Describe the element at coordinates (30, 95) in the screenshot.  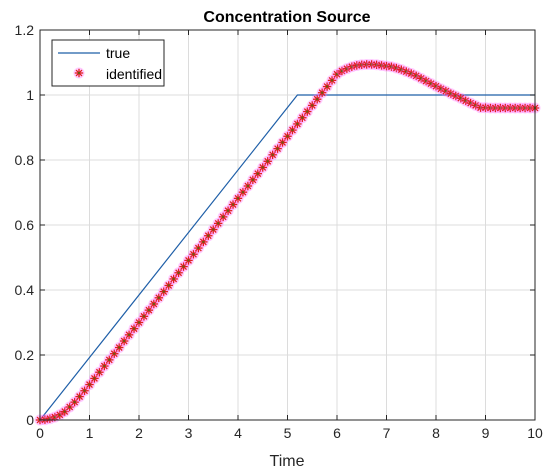
I see `y-tick-label: 1` at that location.